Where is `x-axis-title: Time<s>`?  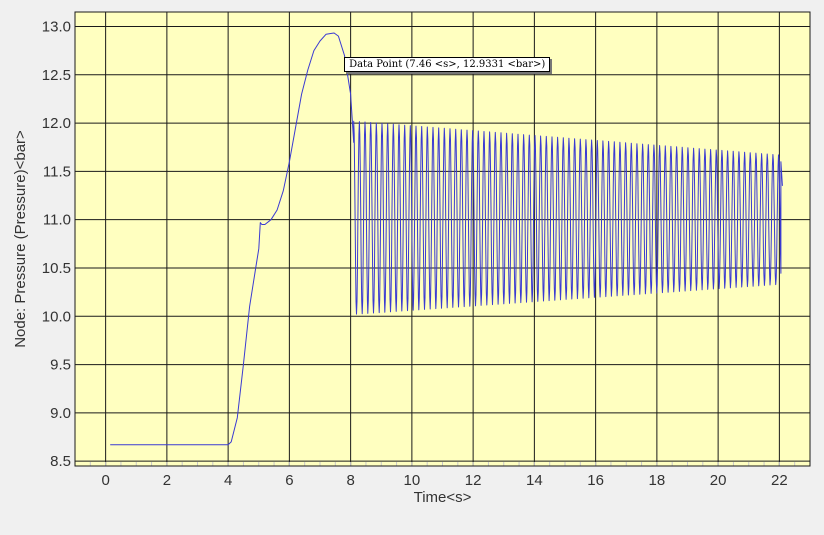 x-axis-title: Time<s> is located at coordinates (443, 497).